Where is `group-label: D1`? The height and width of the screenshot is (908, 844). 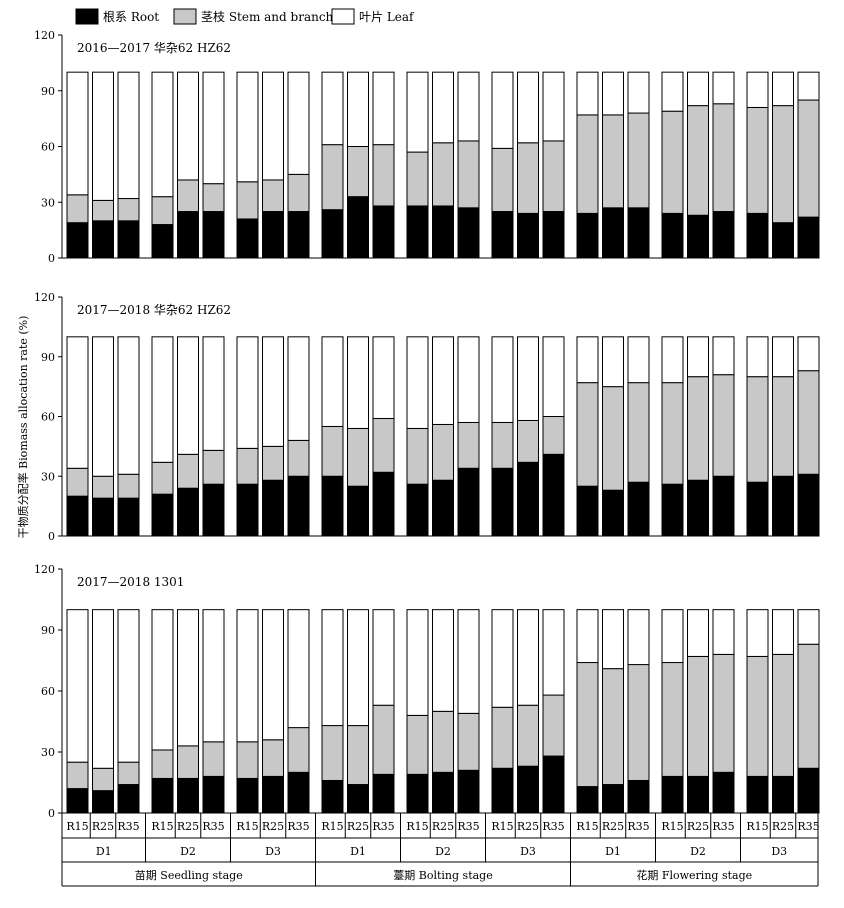 group-label: D1 is located at coordinates (358, 851).